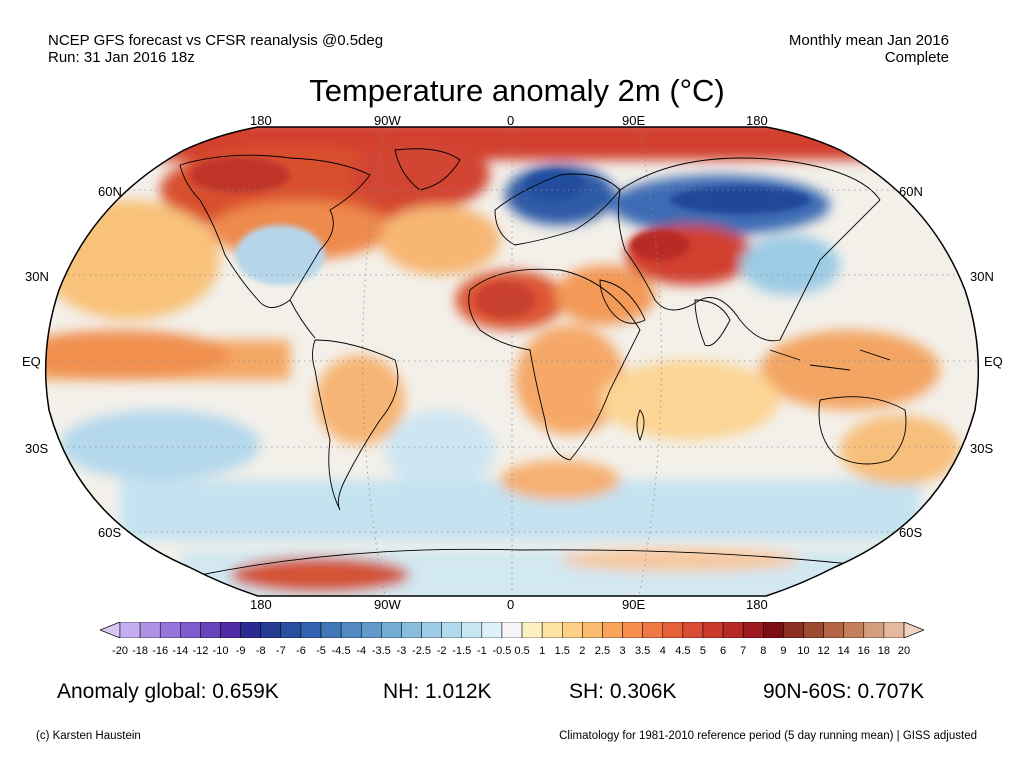 The height and width of the screenshot is (768, 1024). I want to click on lat-label-left-60n: 60N, so click(110, 191).